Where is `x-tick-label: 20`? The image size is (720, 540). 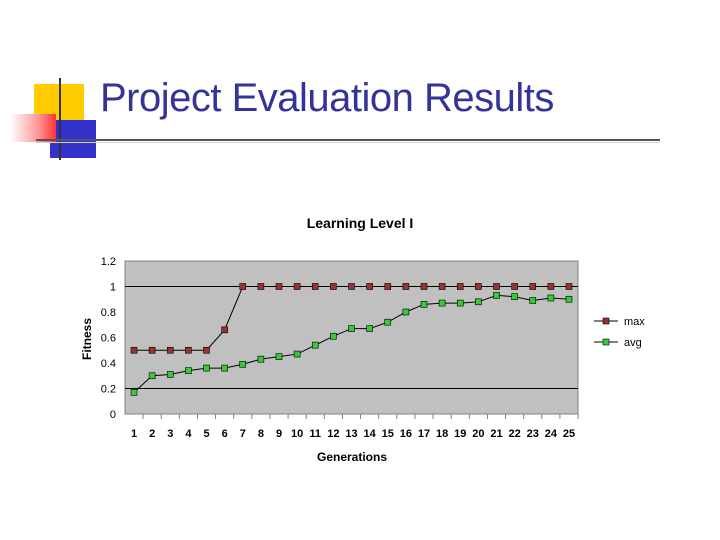 x-tick-label: 20 is located at coordinates (478, 434).